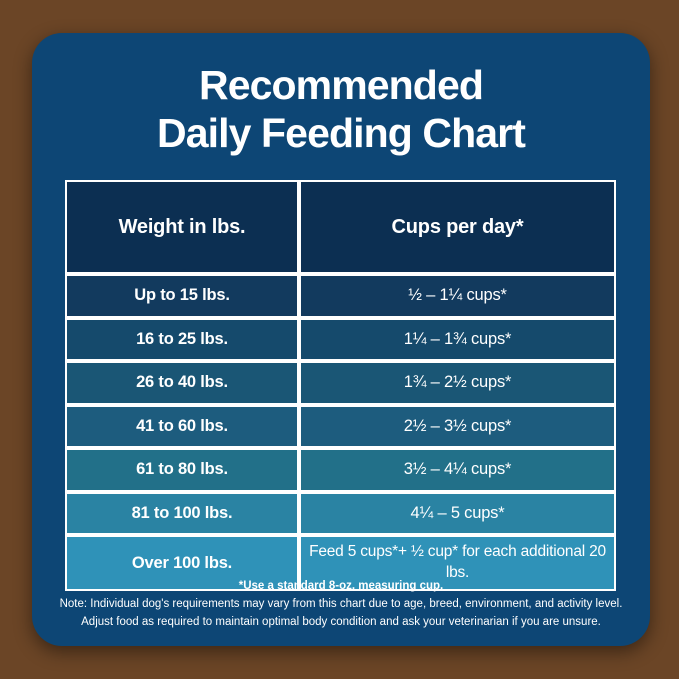 The height and width of the screenshot is (679, 679). I want to click on table-row: 61 to 80 lbs. 3½ – 4¼ cups*, so click(340, 470).